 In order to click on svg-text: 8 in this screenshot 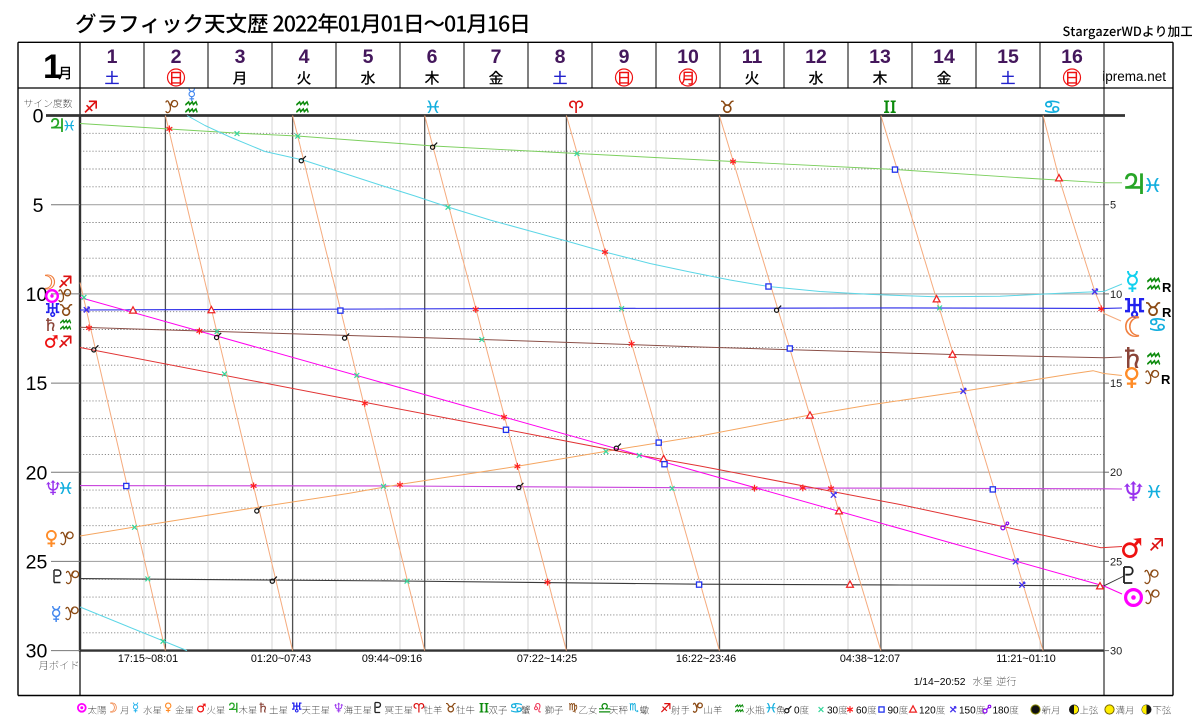, I will do `click(560, 57)`.